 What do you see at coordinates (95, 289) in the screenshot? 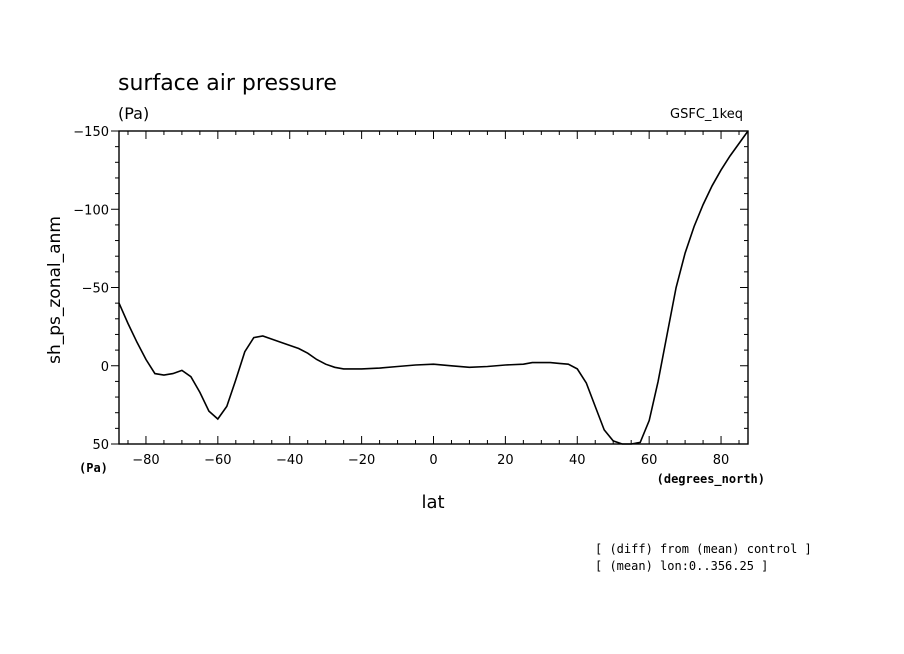
I see `y-tick-label: −50` at bounding box center [95, 289].